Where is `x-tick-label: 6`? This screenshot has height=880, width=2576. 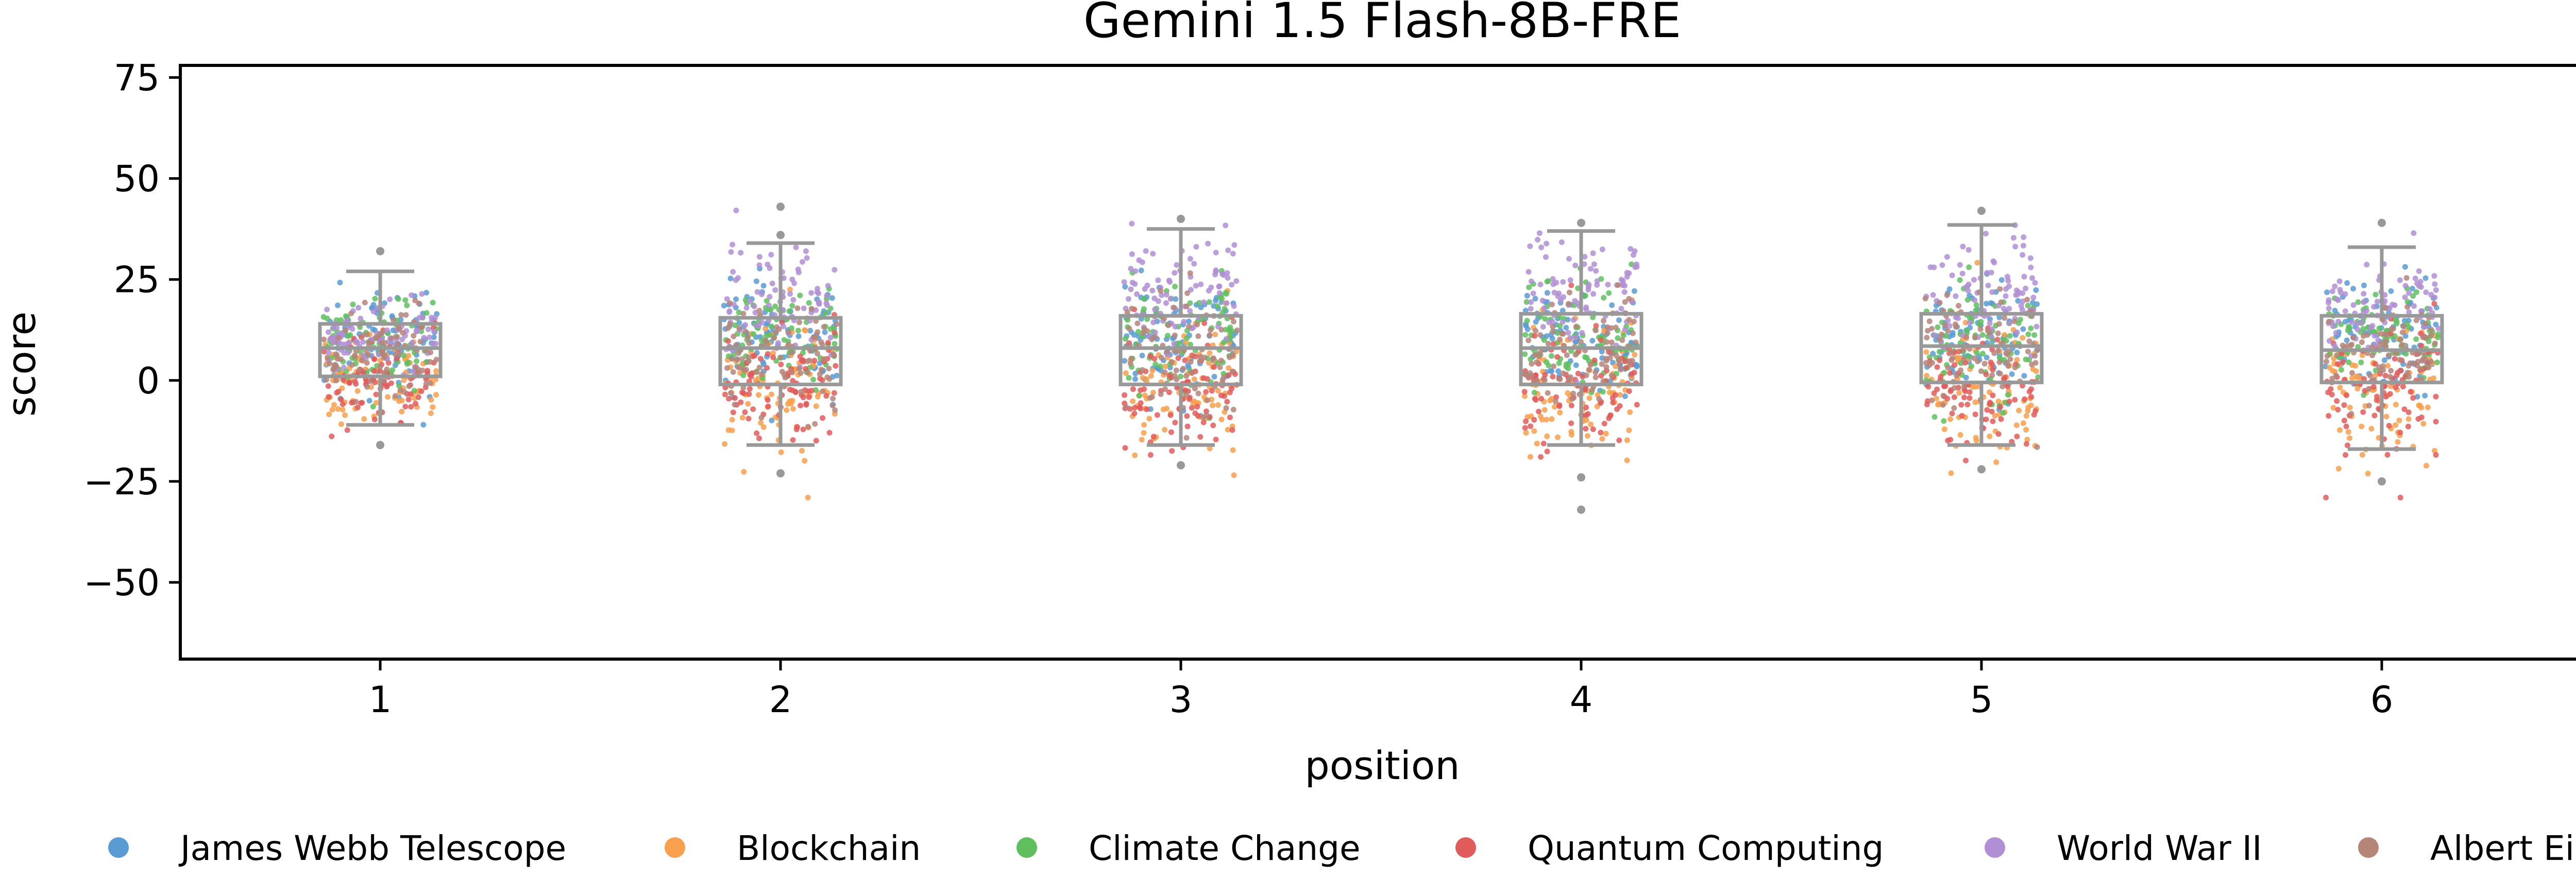 x-tick-label: 6 is located at coordinates (2382, 700).